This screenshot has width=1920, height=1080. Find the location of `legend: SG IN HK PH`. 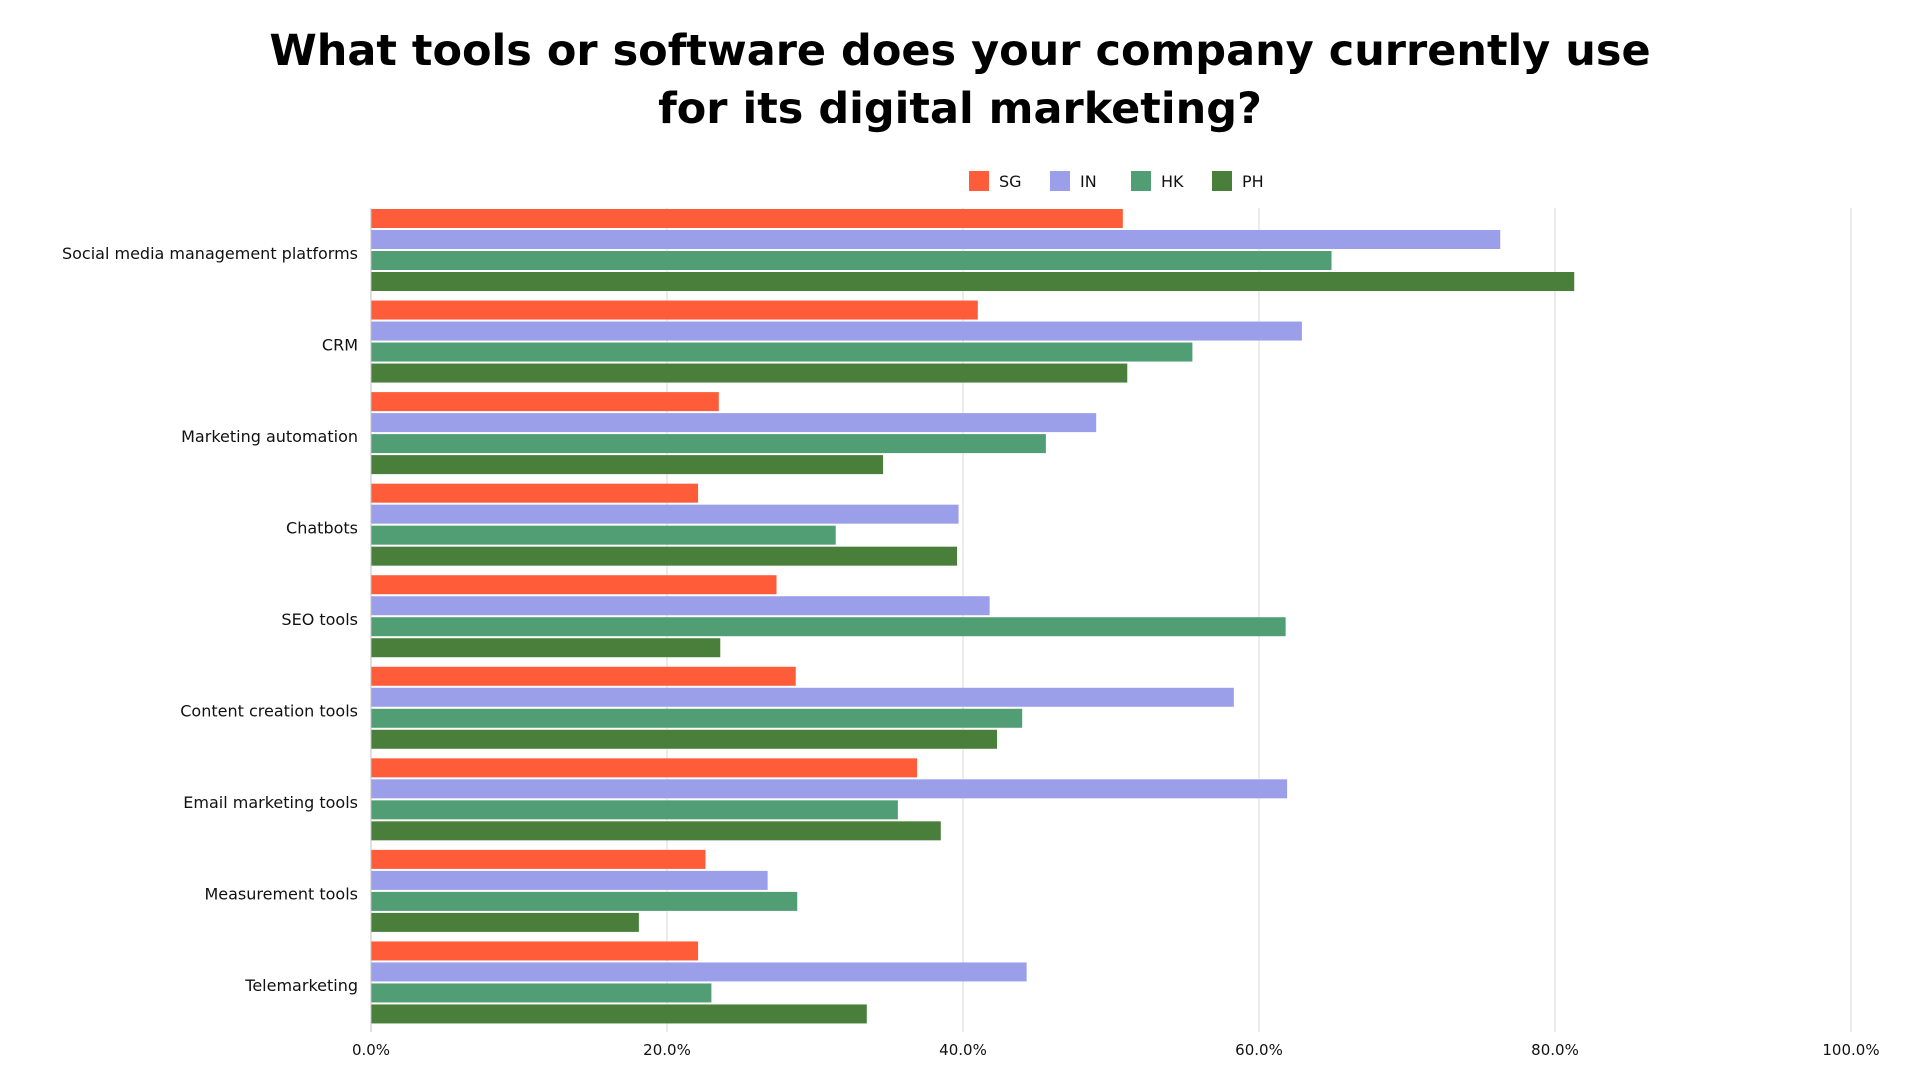

legend: SG IN HK PH is located at coordinates (1116, 181).